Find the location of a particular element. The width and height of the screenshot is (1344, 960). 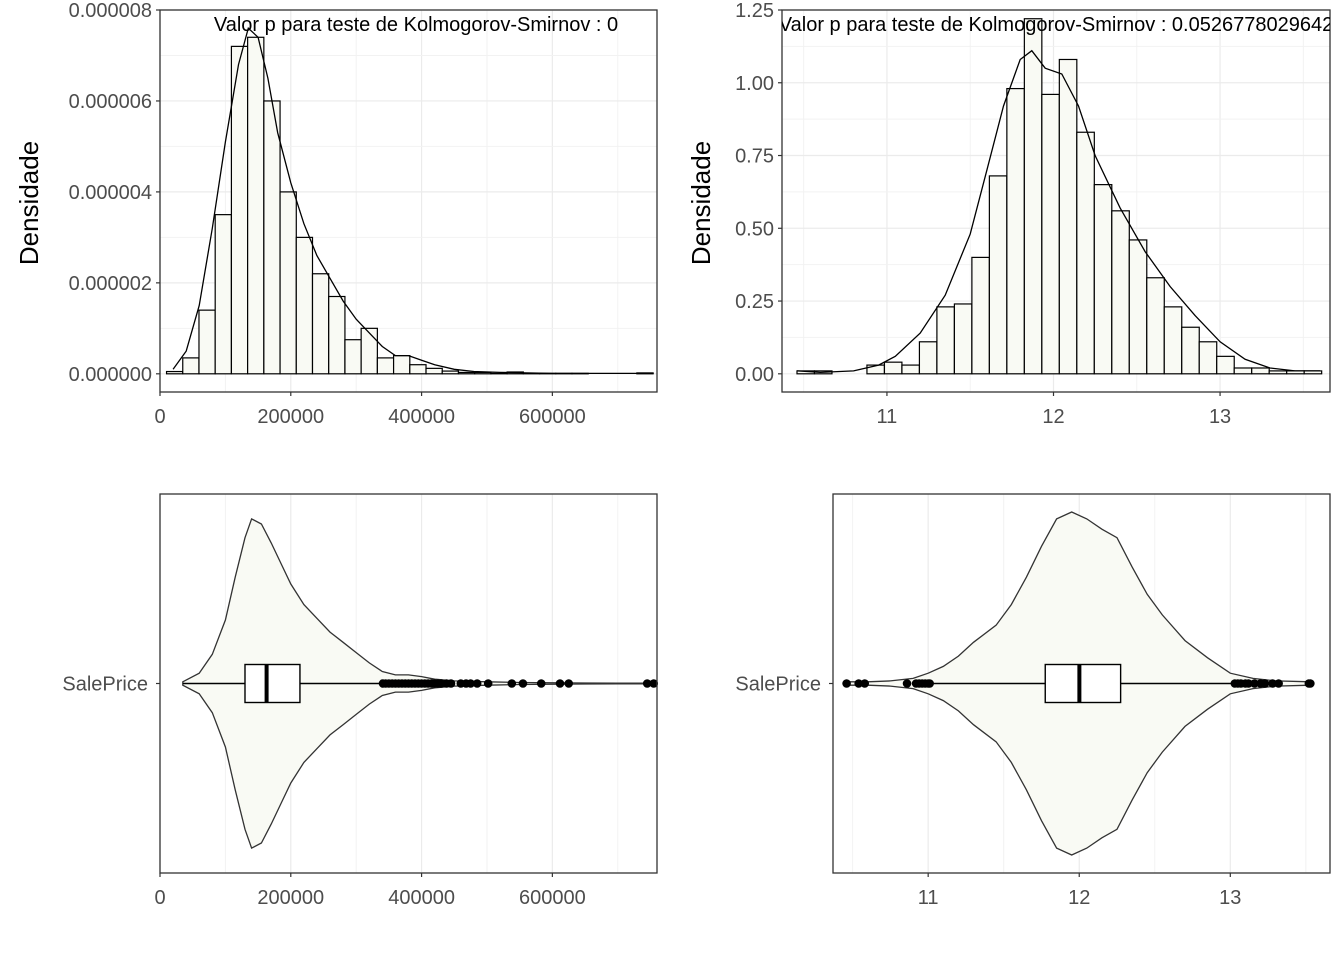

x-tick-label: 11 is located at coordinates (887, 417).